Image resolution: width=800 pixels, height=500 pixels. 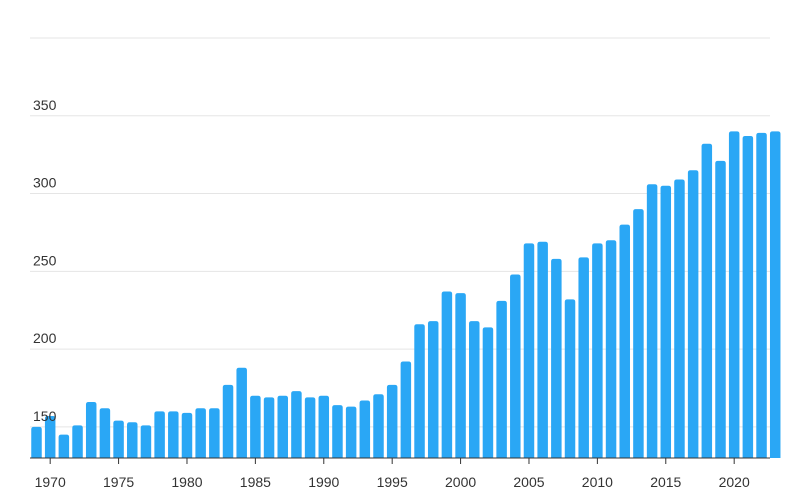 What do you see at coordinates (679, 319) in the screenshot?
I see `bar-2016` at bounding box center [679, 319].